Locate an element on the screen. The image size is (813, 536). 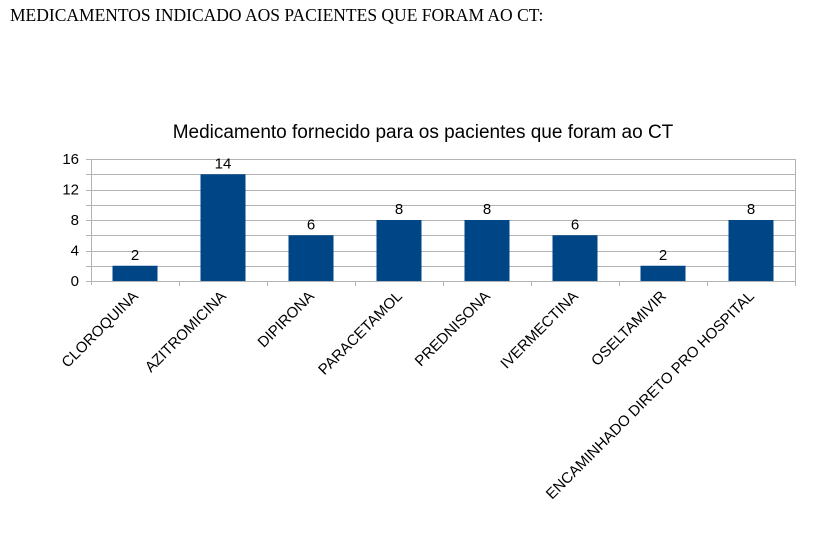
y-tick-label: 4 is located at coordinates (75, 251).